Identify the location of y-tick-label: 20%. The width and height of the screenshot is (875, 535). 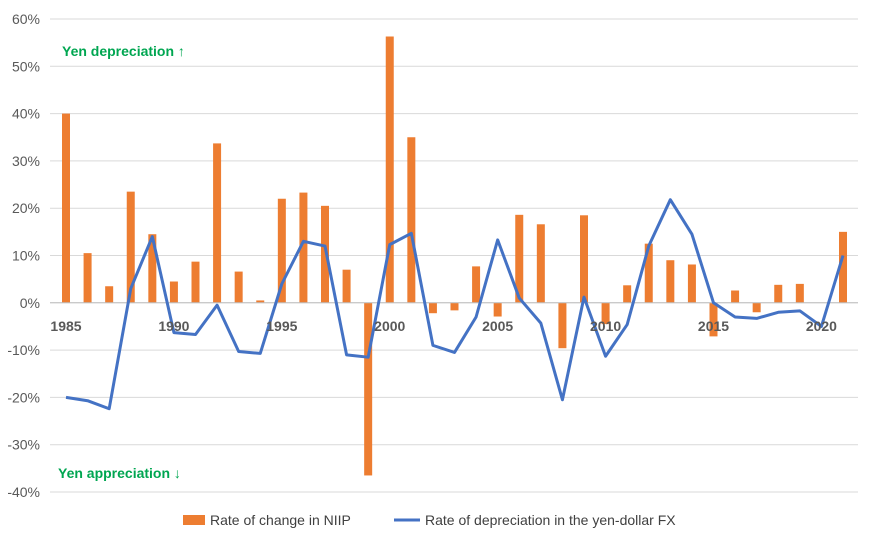
(26, 208).